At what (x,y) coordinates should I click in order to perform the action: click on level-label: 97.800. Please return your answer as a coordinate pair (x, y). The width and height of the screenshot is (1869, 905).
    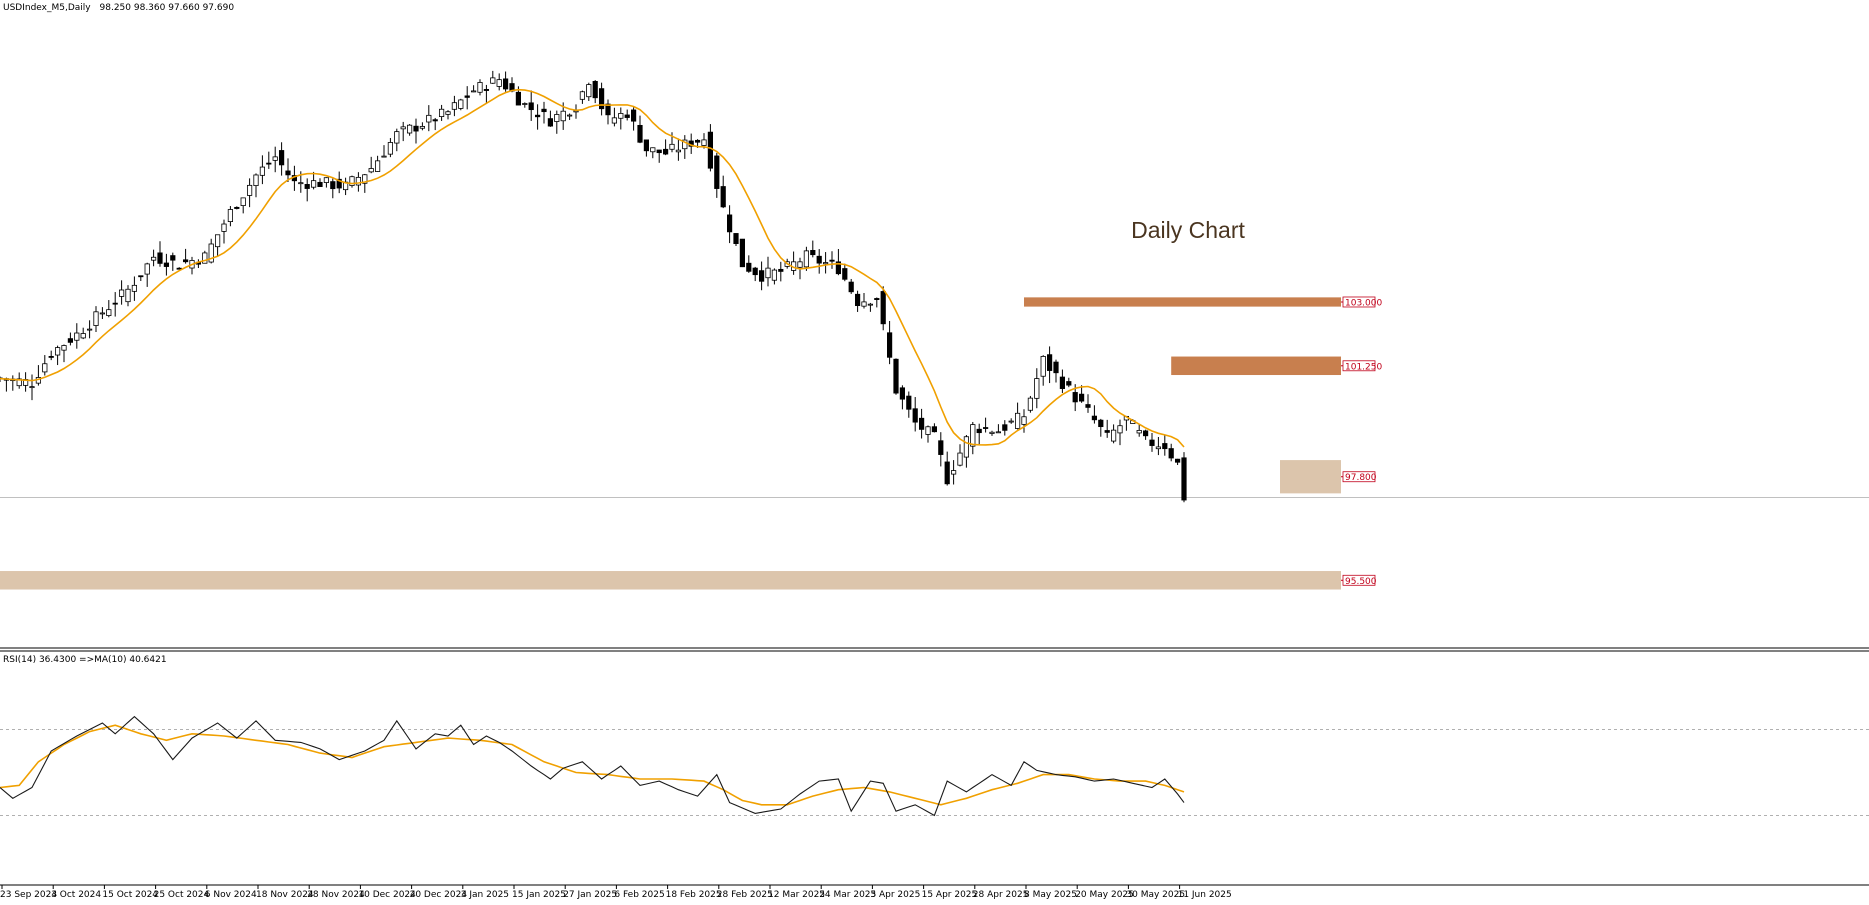
    Looking at the image, I should click on (1361, 478).